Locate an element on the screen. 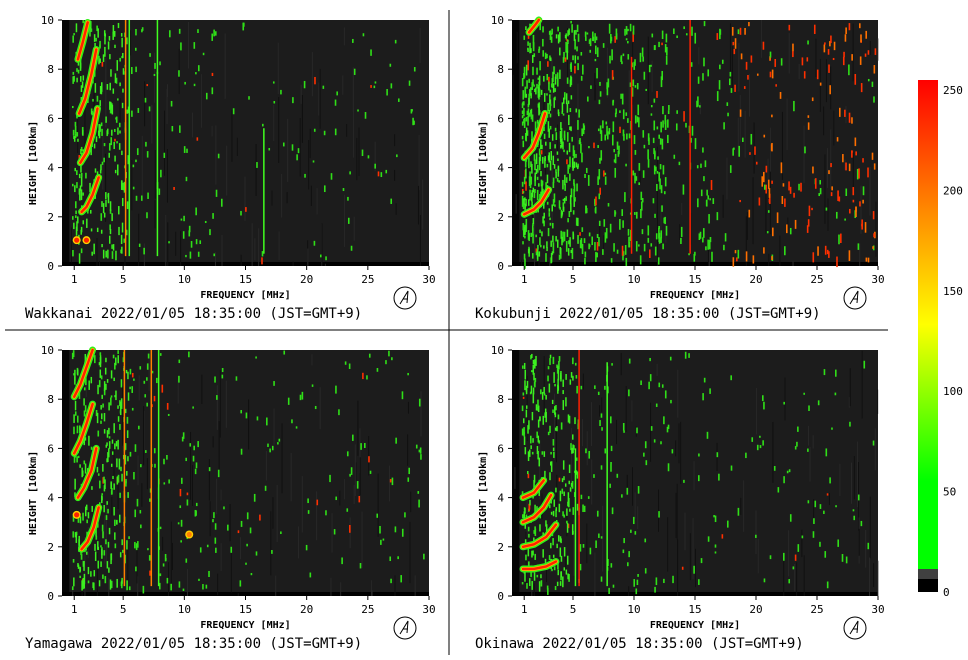 This screenshot has width=968, height=660. y-tick-label: 6 is located at coordinates (500, 448).